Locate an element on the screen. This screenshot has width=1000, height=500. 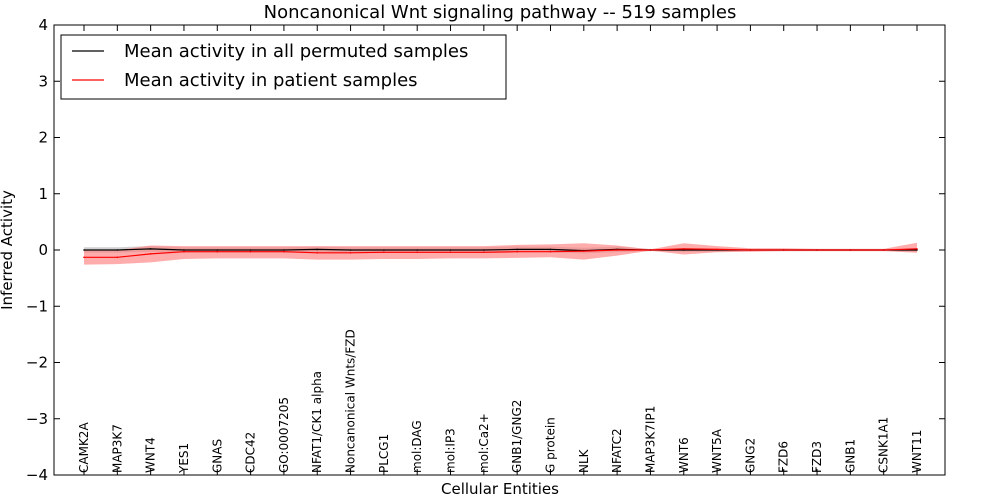
x-tick-label: GNG2 is located at coordinates (750, 455).